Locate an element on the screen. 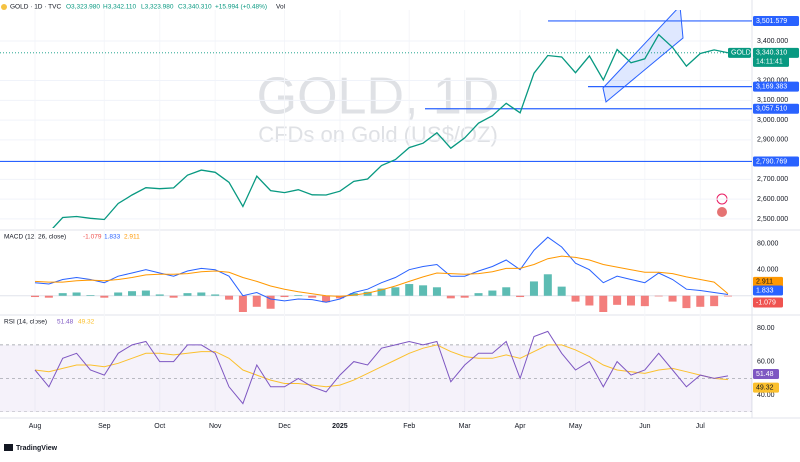 The width and height of the screenshot is (800, 462). volume: Vol is located at coordinates (281, 7).